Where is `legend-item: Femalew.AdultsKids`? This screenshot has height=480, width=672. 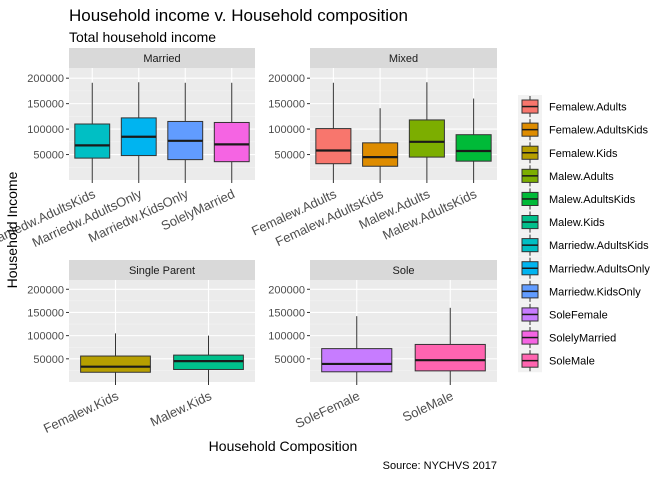 legend-item: Femalew.AdultsKids is located at coordinates (583, 130).